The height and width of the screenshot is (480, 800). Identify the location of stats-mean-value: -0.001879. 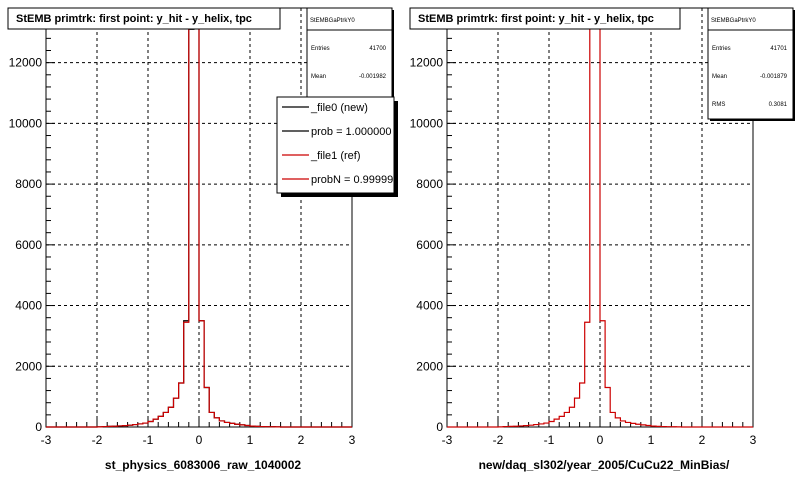
(774, 77).